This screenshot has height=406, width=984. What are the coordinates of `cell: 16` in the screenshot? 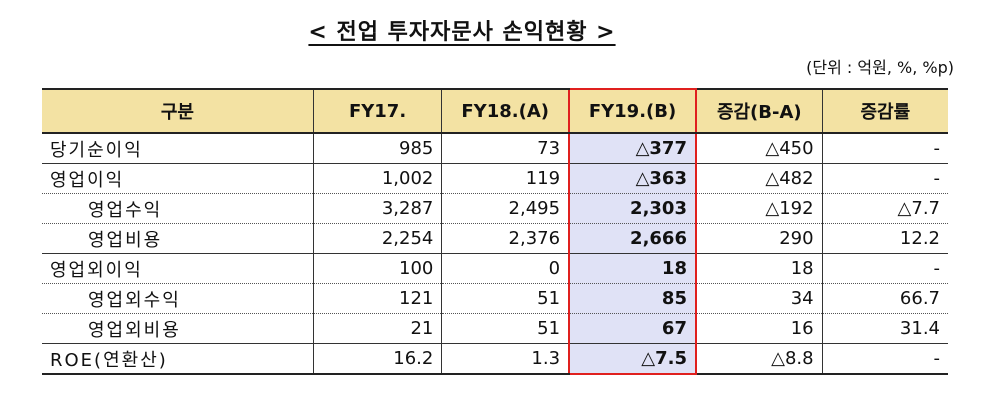 It's located at (759, 328).